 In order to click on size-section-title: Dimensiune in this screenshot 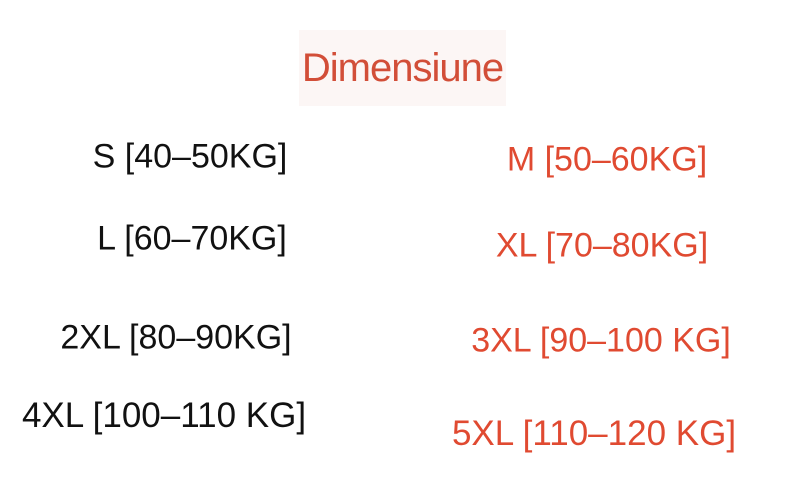, I will do `click(402, 67)`.